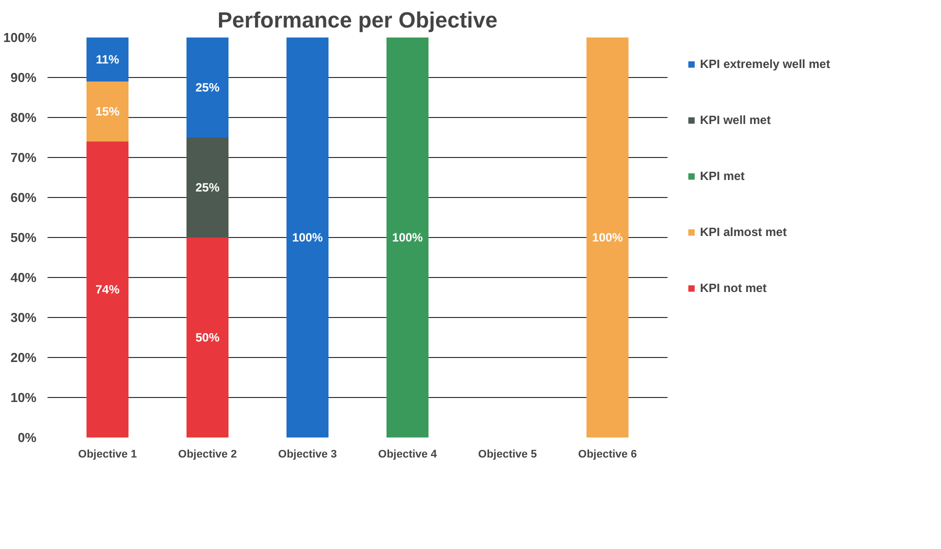 The width and height of the screenshot is (941, 549). Describe the element at coordinates (23, 317) in the screenshot. I see `y-tick-label: 30%` at that location.